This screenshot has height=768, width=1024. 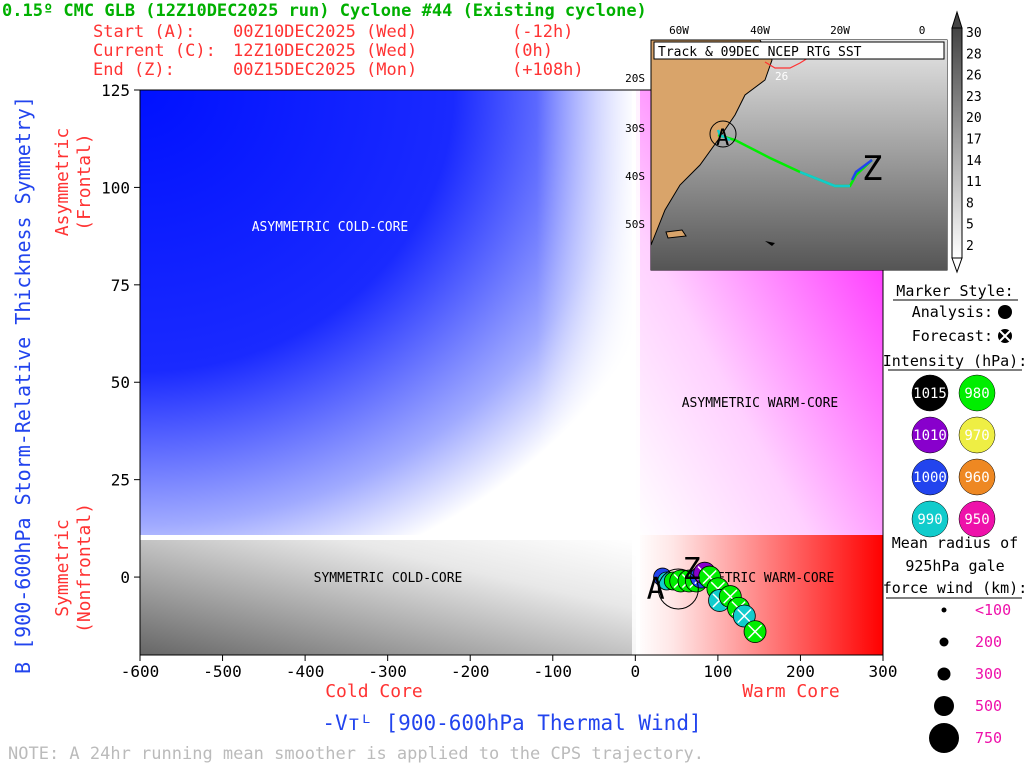 I want to click on legend-radius-title-3: force wind (km):, so click(x=953, y=588).